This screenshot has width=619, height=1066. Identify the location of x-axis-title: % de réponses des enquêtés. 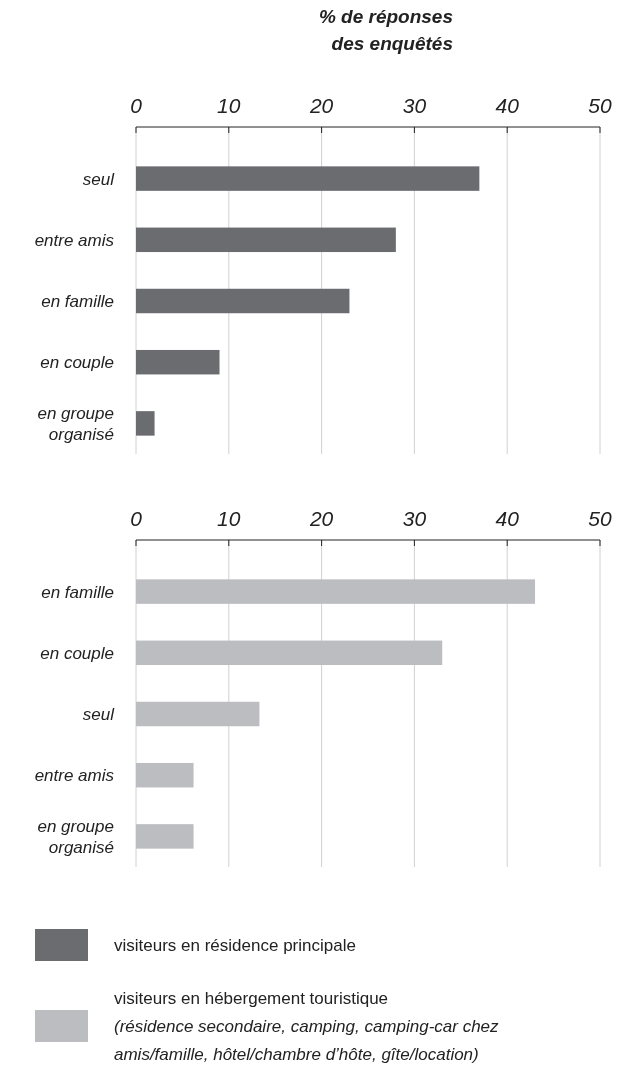
(385, 30).